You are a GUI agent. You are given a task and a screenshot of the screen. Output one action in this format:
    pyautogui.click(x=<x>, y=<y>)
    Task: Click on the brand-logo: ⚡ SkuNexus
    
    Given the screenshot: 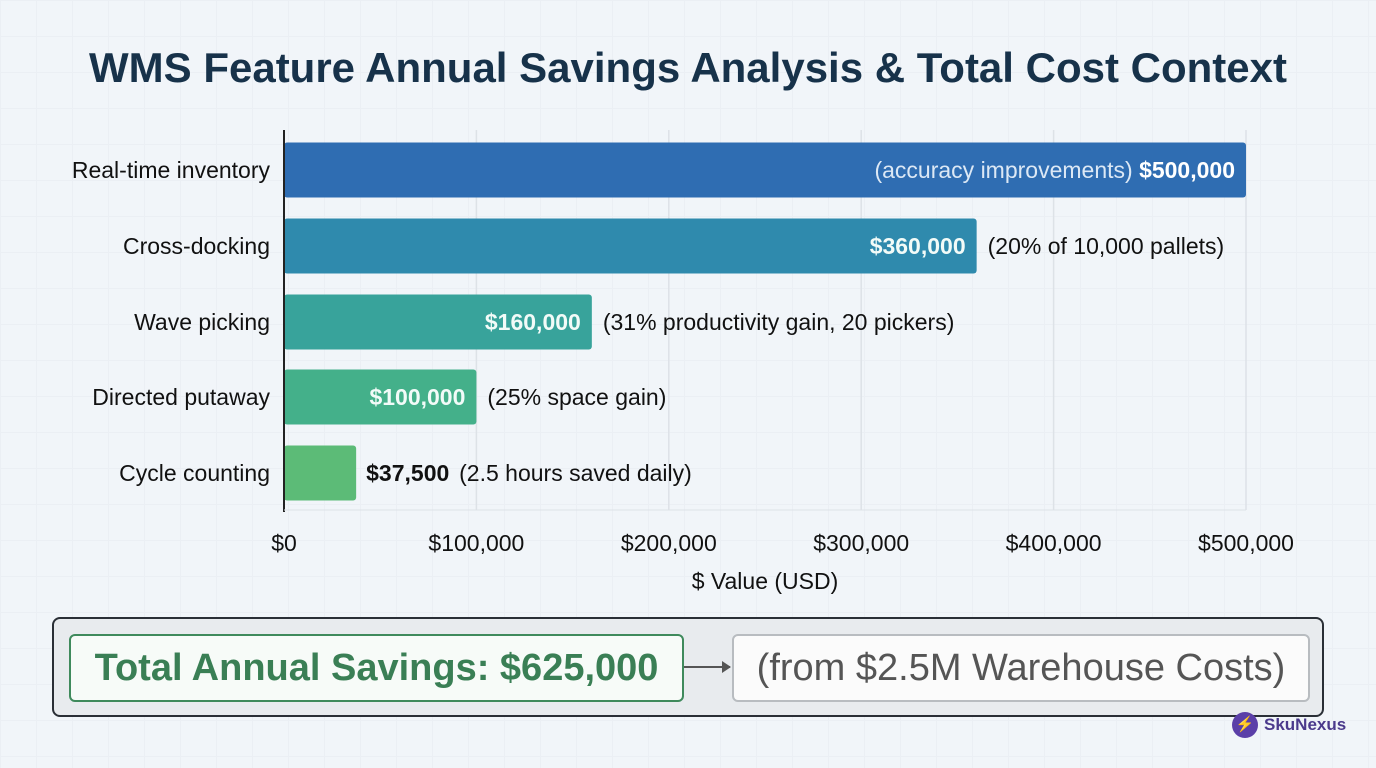 What is the action you would take?
    pyautogui.click(x=1289, y=725)
    